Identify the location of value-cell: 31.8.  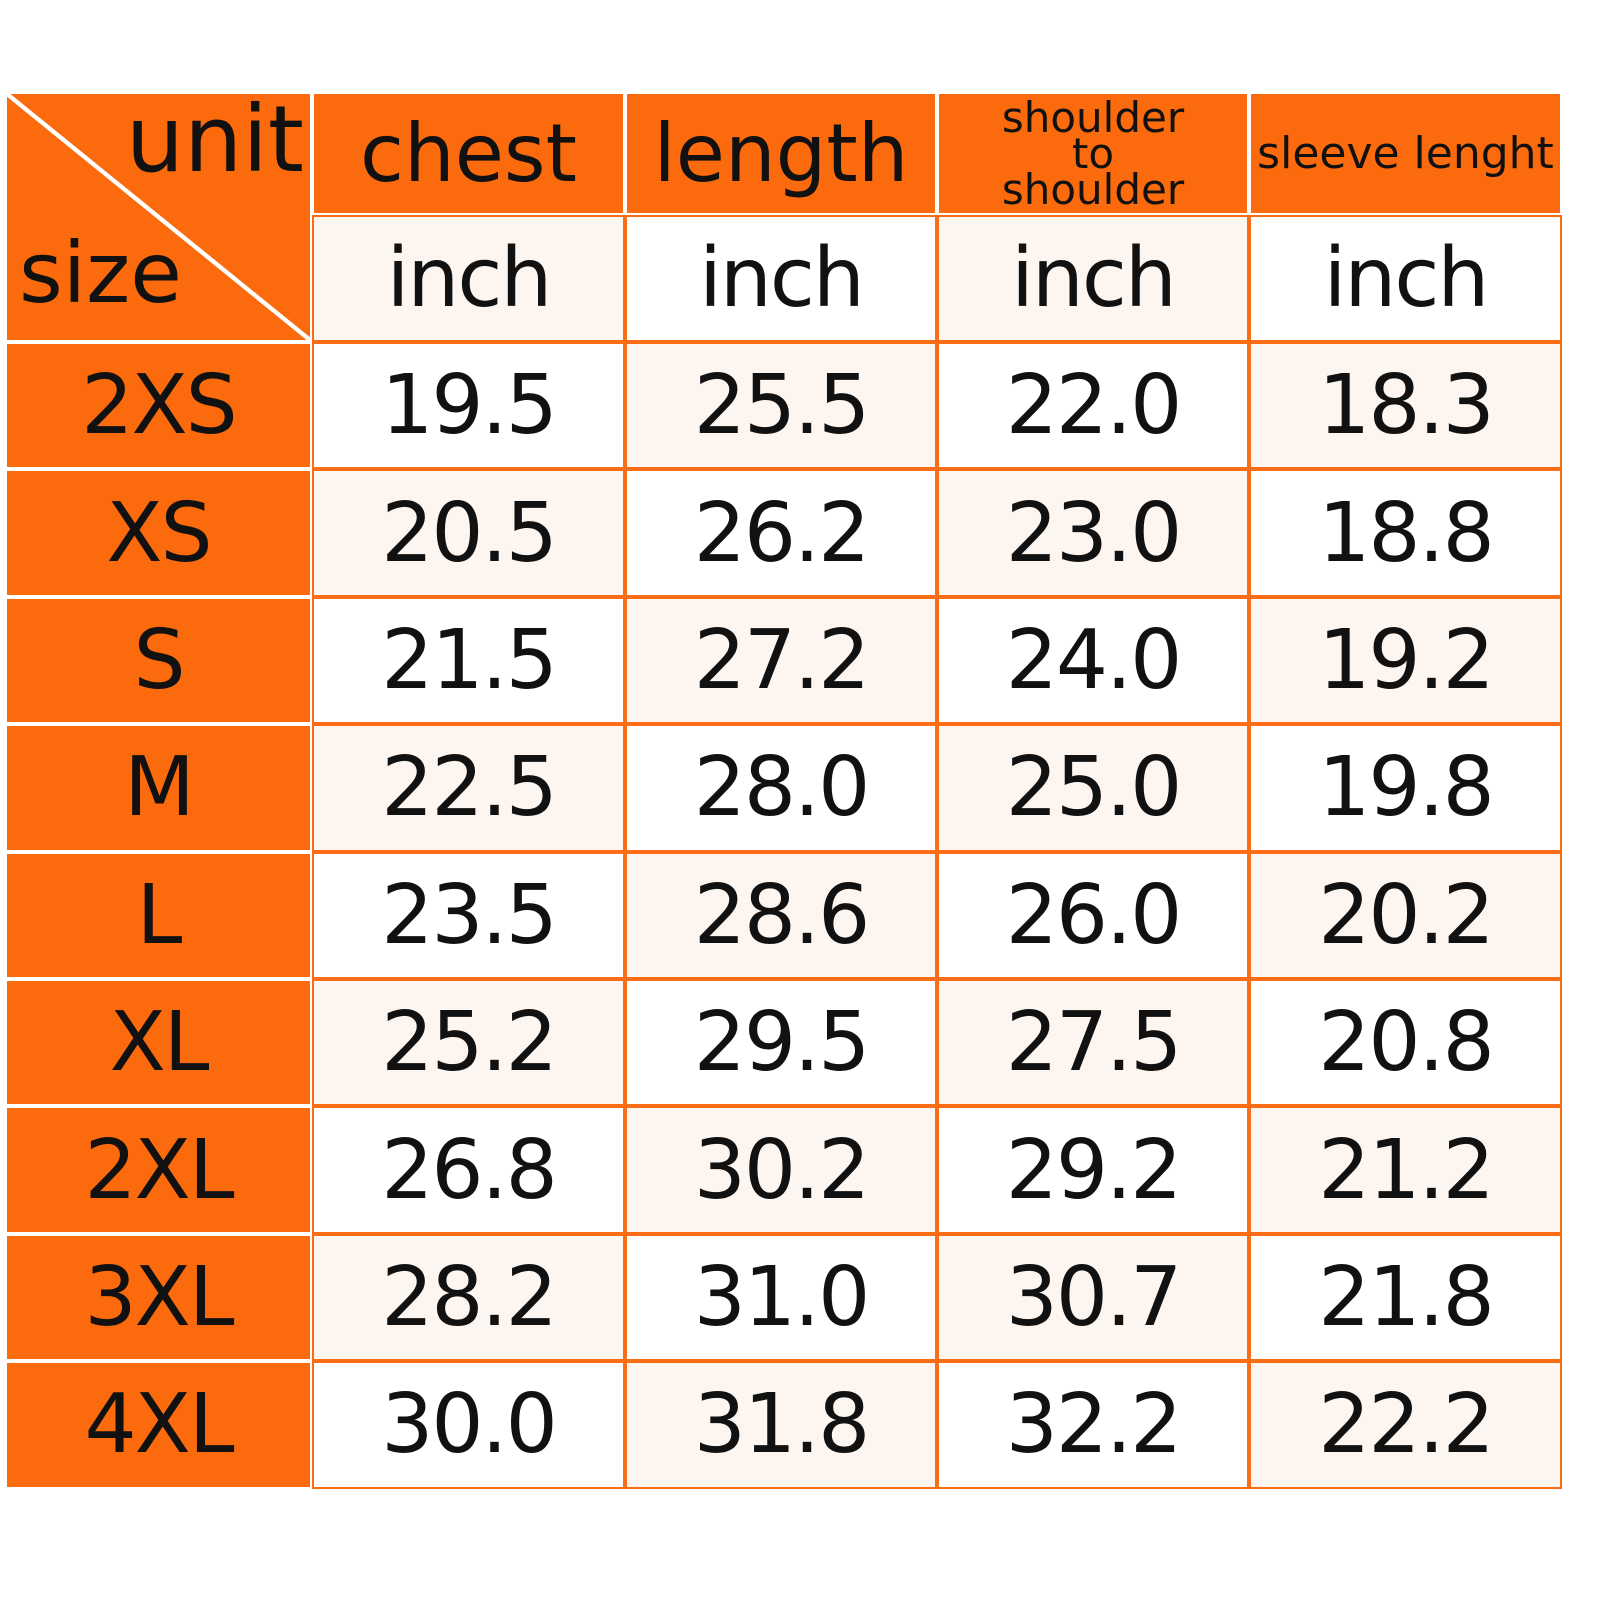
(781, 1425).